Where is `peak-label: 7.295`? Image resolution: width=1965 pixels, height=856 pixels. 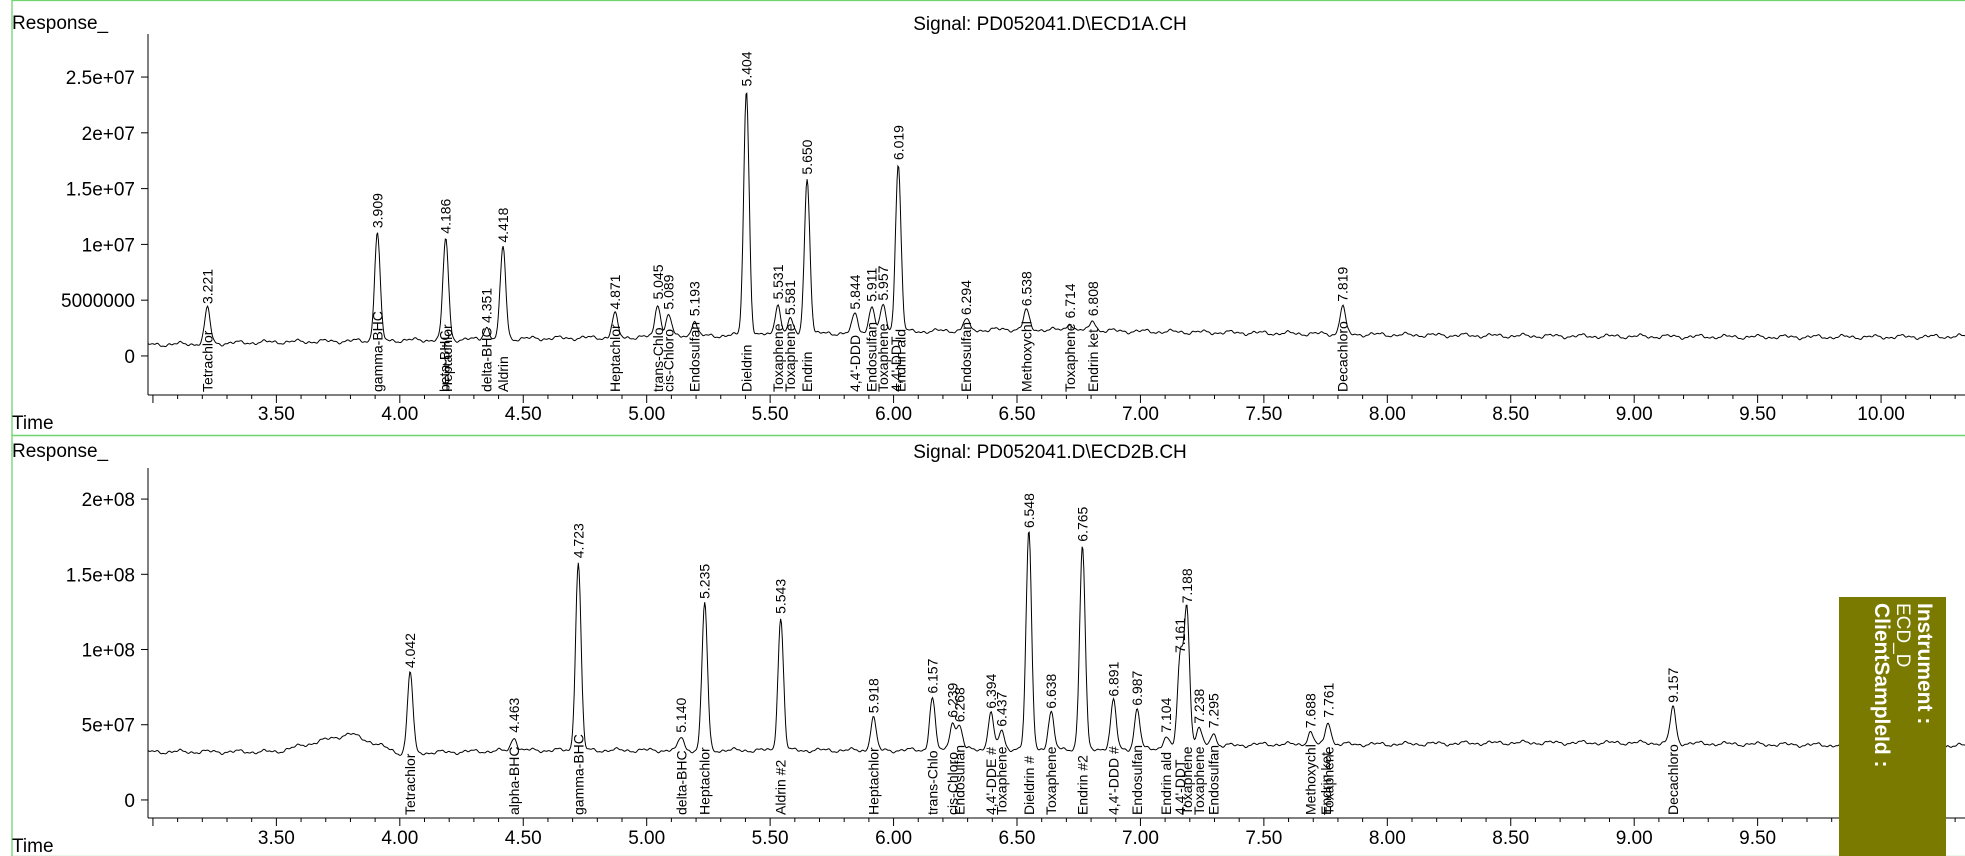 peak-label: 7.295 is located at coordinates (1213, 710).